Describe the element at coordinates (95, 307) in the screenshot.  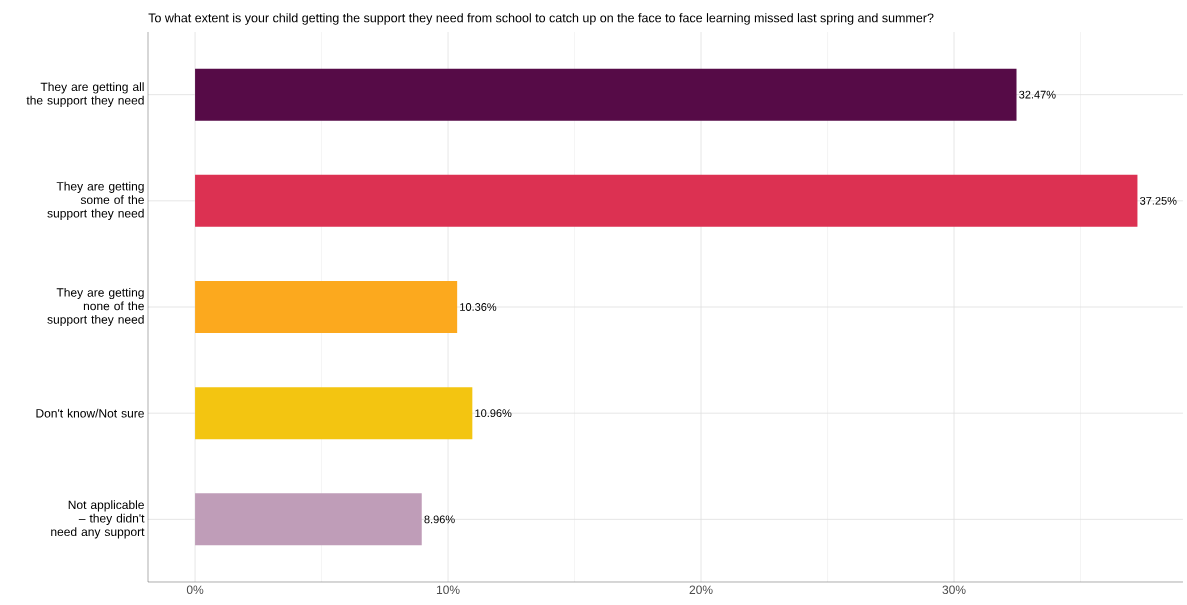
I see `y-tick-label: They are getting none of the support they need` at that location.